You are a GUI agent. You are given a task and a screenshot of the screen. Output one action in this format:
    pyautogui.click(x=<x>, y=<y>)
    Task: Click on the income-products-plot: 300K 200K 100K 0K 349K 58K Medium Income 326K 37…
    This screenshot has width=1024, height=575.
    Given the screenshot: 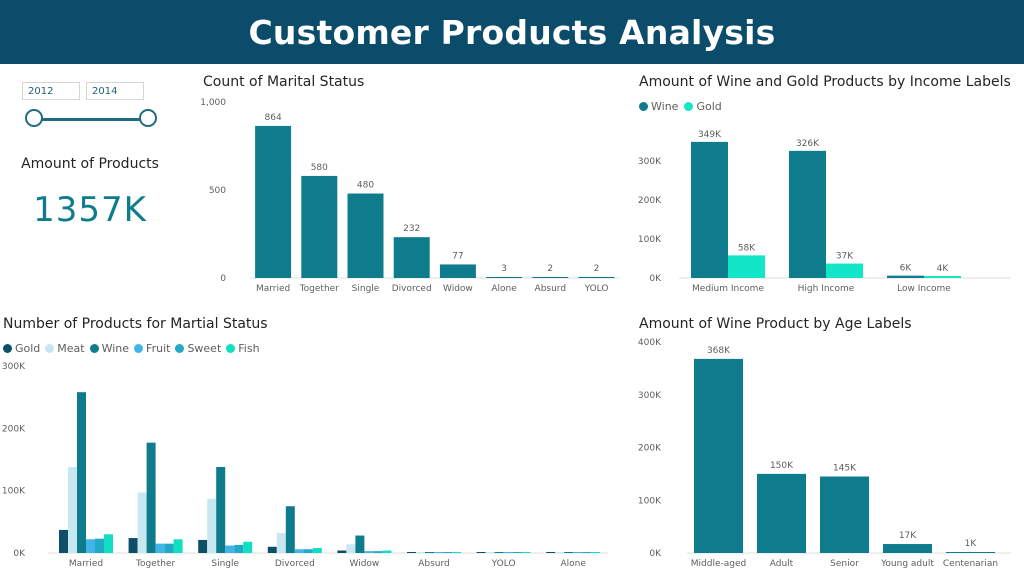 What is the action you would take?
    pyautogui.click(x=824, y=212)
    